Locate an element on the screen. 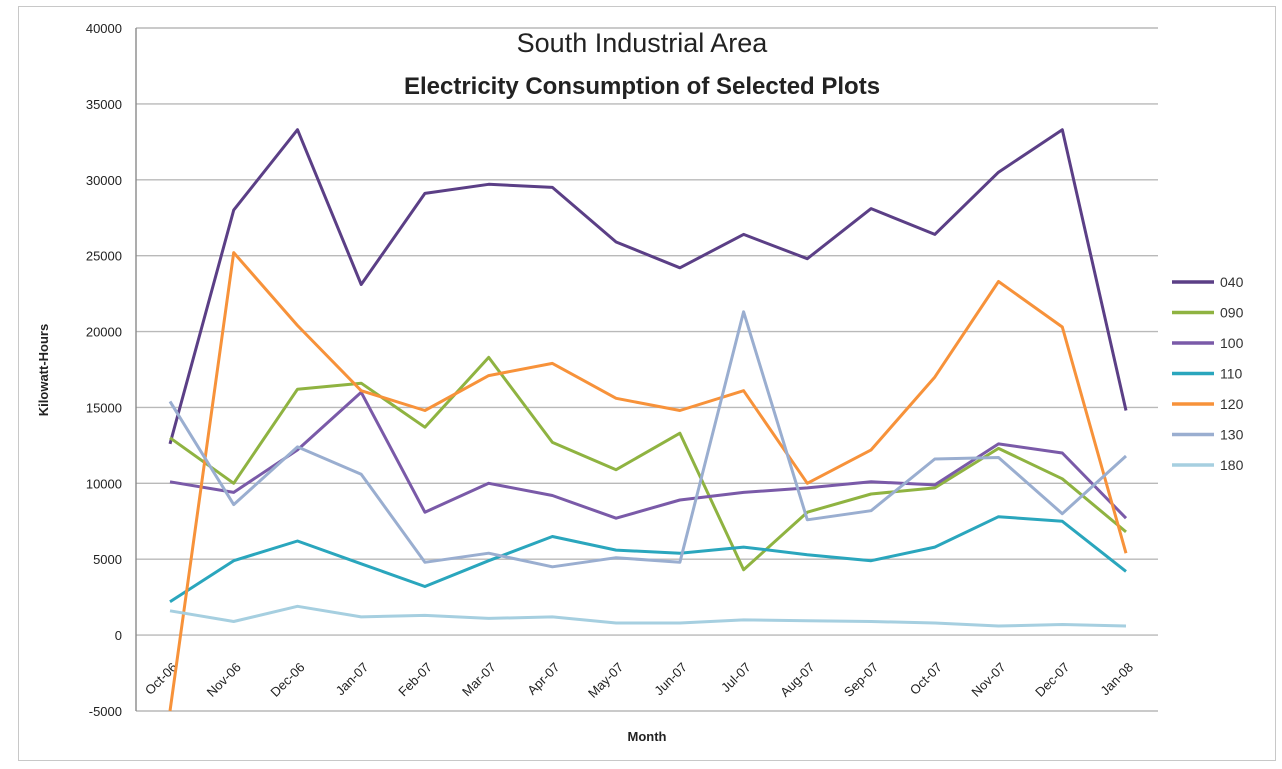  chart-title: South Industrial Area is located at coordinates (643, 43).